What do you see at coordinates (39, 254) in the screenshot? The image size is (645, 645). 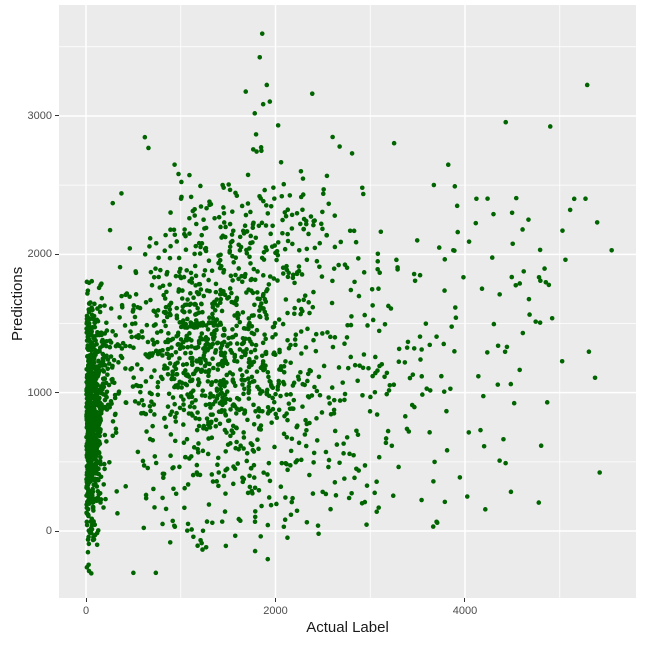 I see `y-tick-label: 2000` at bounding box center [39, 254].